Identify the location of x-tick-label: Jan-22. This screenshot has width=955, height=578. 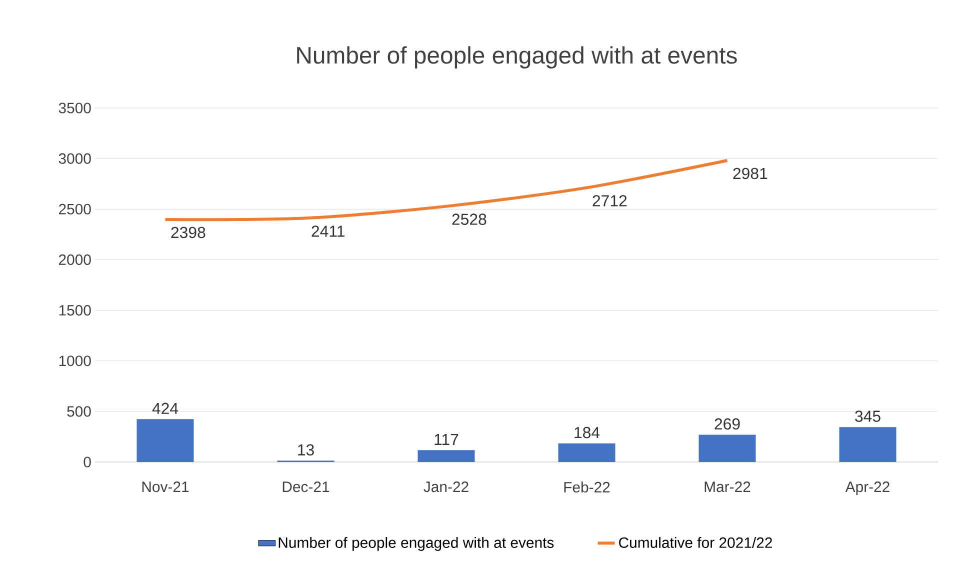
(446, 487).